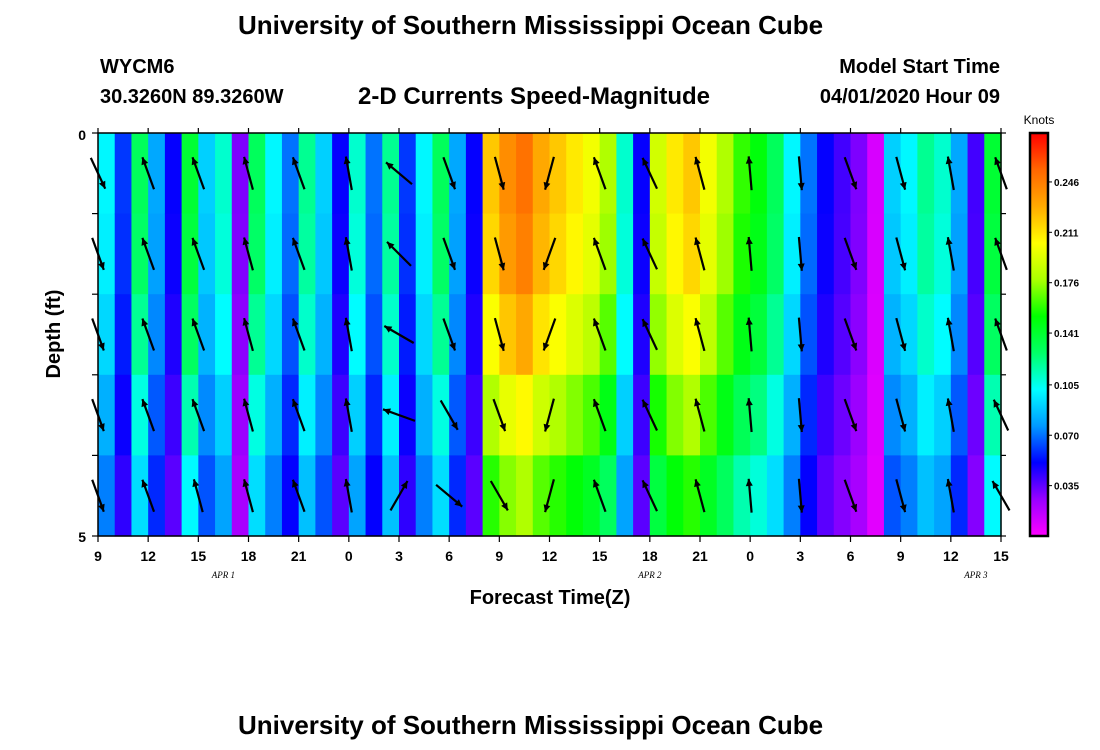 Image resolution: width=1100 pixels, height=750 pixels. Describe the element at coordinates (1066, 386) in the screenshot. I see `colorbar-tick-label: 0.105` at that location.